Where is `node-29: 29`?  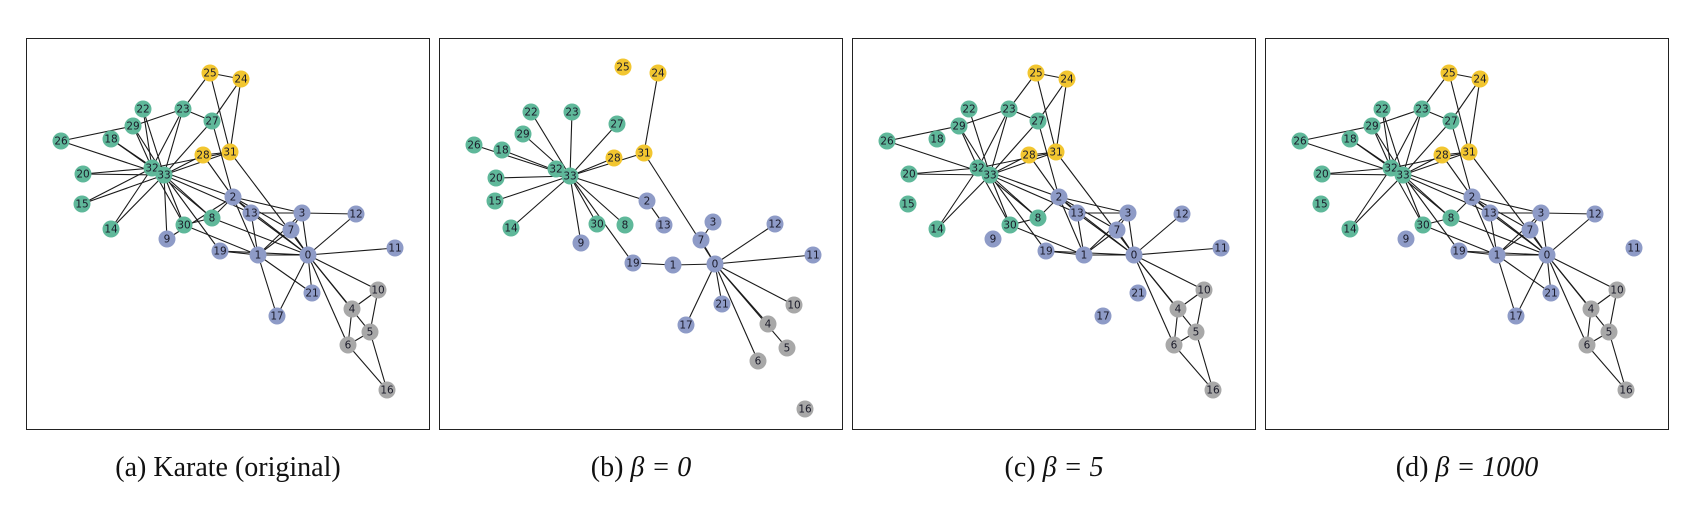
node-29: 29 is located at coordinates (959, 126).